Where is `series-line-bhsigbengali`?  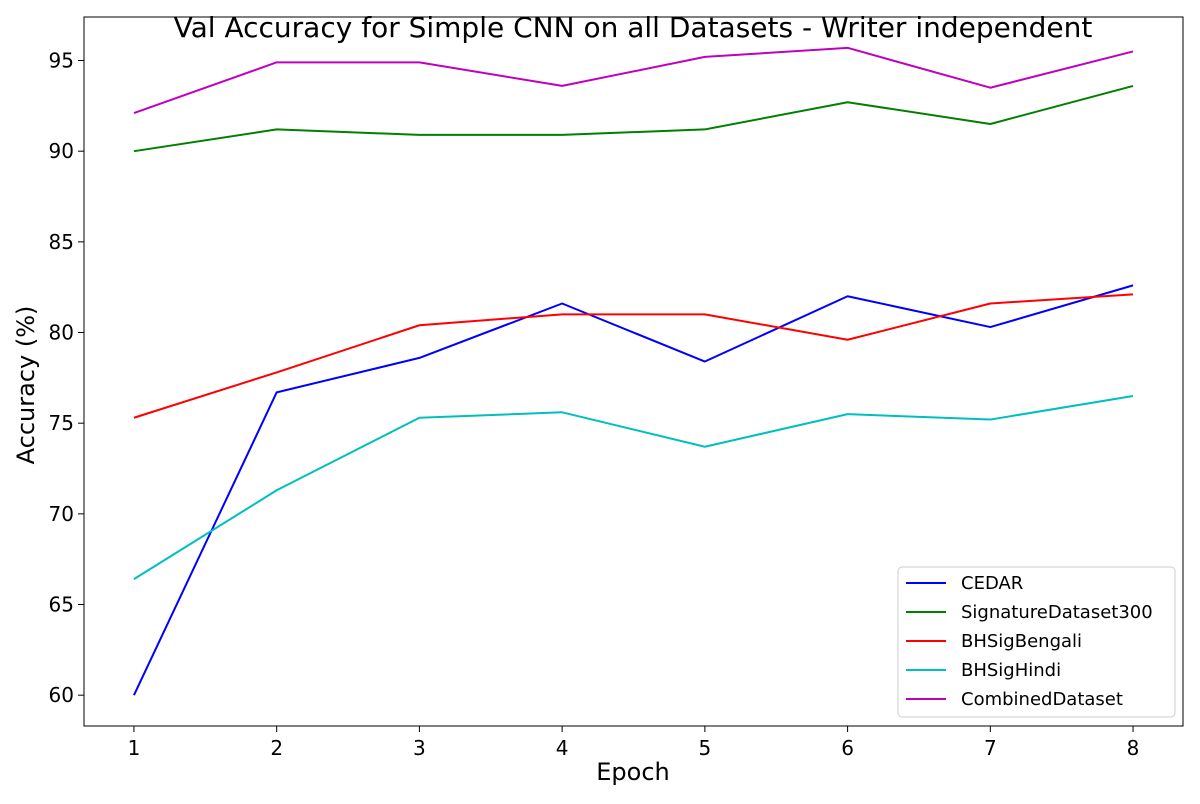
series-line-bhsigbengali is located at coordinates (633, 356).